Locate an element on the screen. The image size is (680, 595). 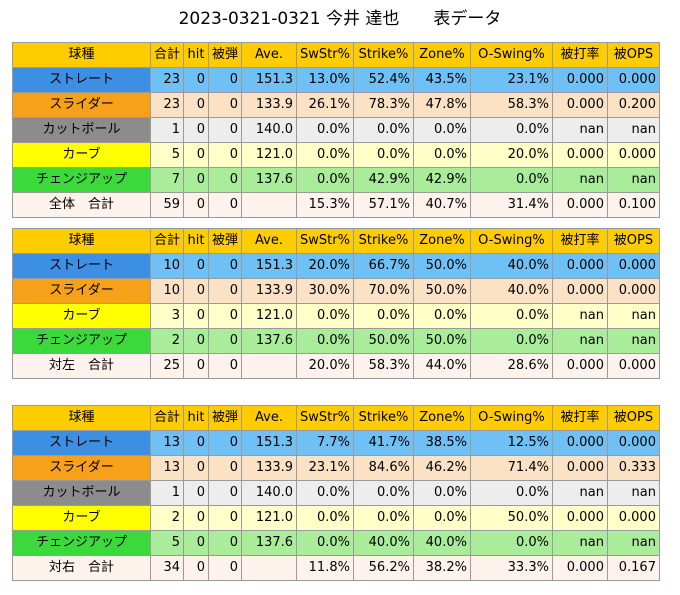
table-row: カットボール 1 0 0 140.0 0.0% 0.0% 0.0% 0.0% nan nan is located at coordinates (336, 130).